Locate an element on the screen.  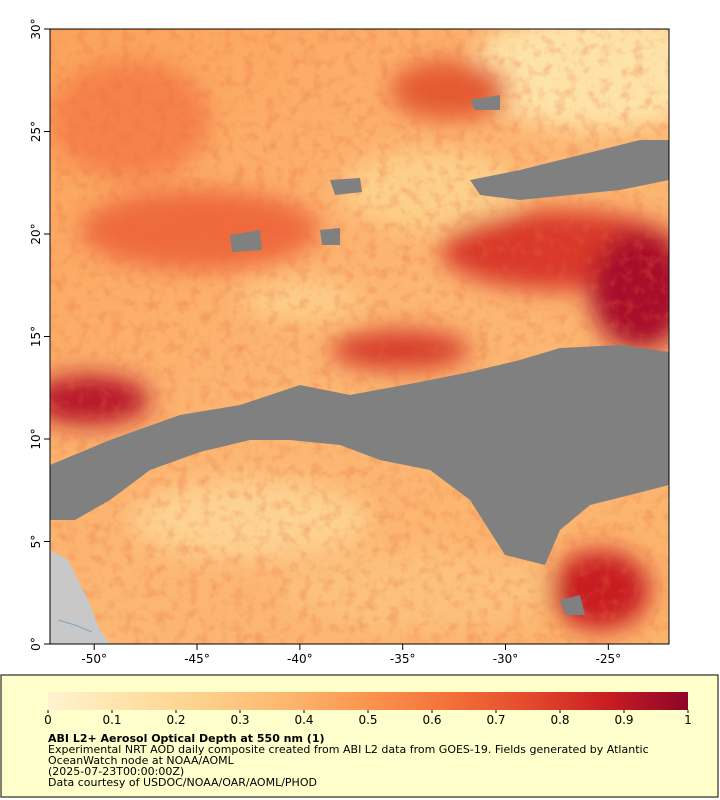
colorbar-tick-label: 0.3 is located at coordinates (239, 720).